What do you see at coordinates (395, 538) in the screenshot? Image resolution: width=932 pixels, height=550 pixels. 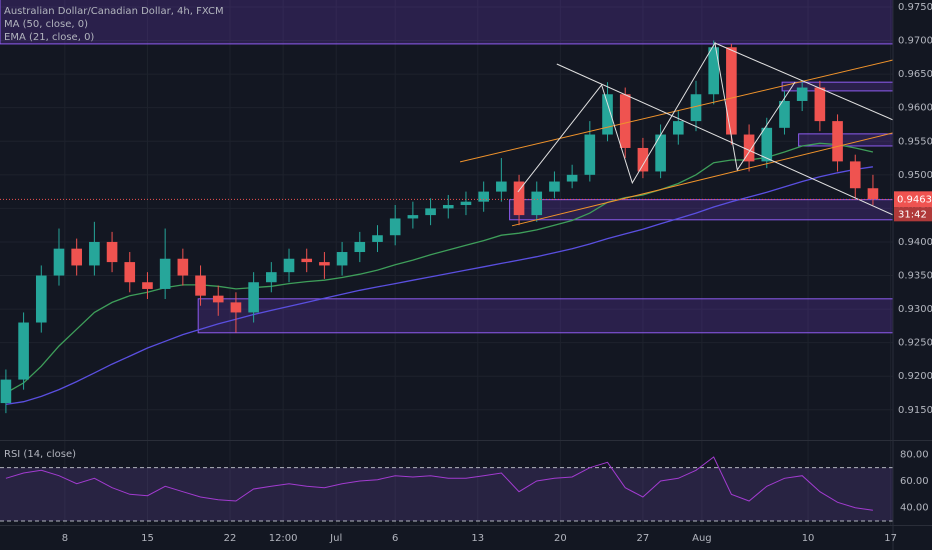 I see `x-tick-label: 6` at bounding box center [395, 538].